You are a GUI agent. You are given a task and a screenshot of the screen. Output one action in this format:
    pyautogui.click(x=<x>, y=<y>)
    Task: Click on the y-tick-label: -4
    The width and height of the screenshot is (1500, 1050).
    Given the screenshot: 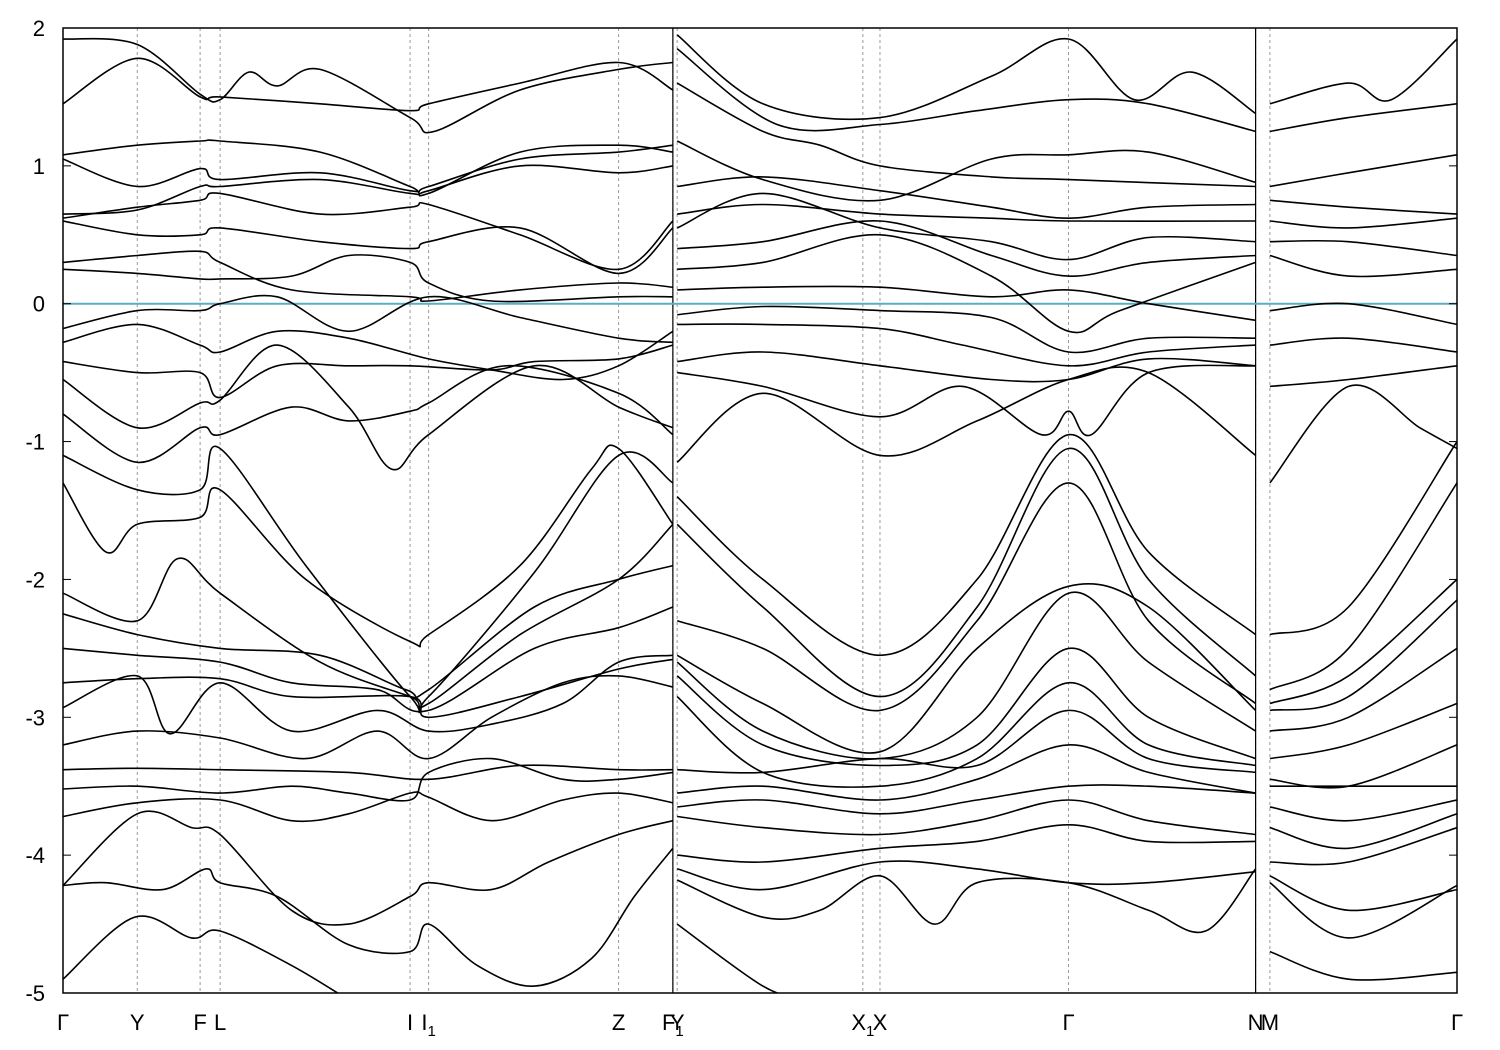 What is the action you would take?
    pyautogui.click(x=35, y=855)
    